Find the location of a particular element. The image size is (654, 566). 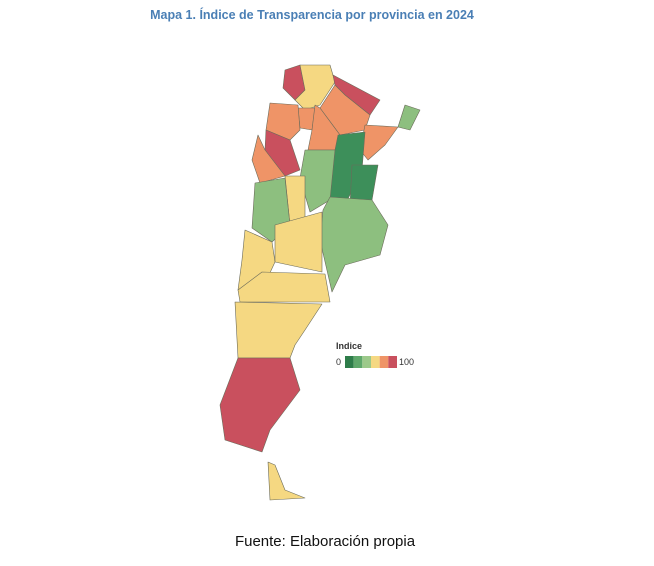

legend-max: 100 is located at coordinates (406, 362).